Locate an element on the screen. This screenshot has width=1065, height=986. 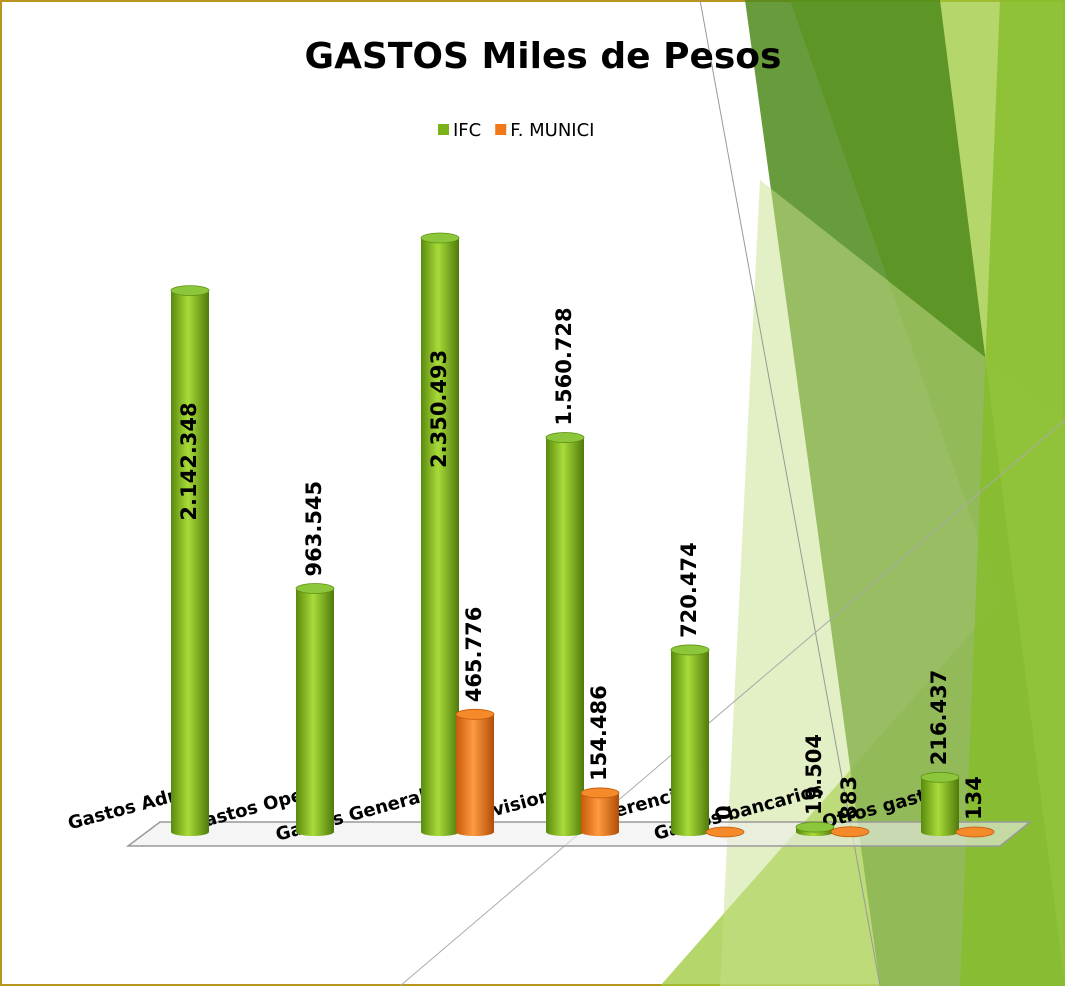
legend-label: F. MUNICI is located at coordinates (552, 130).